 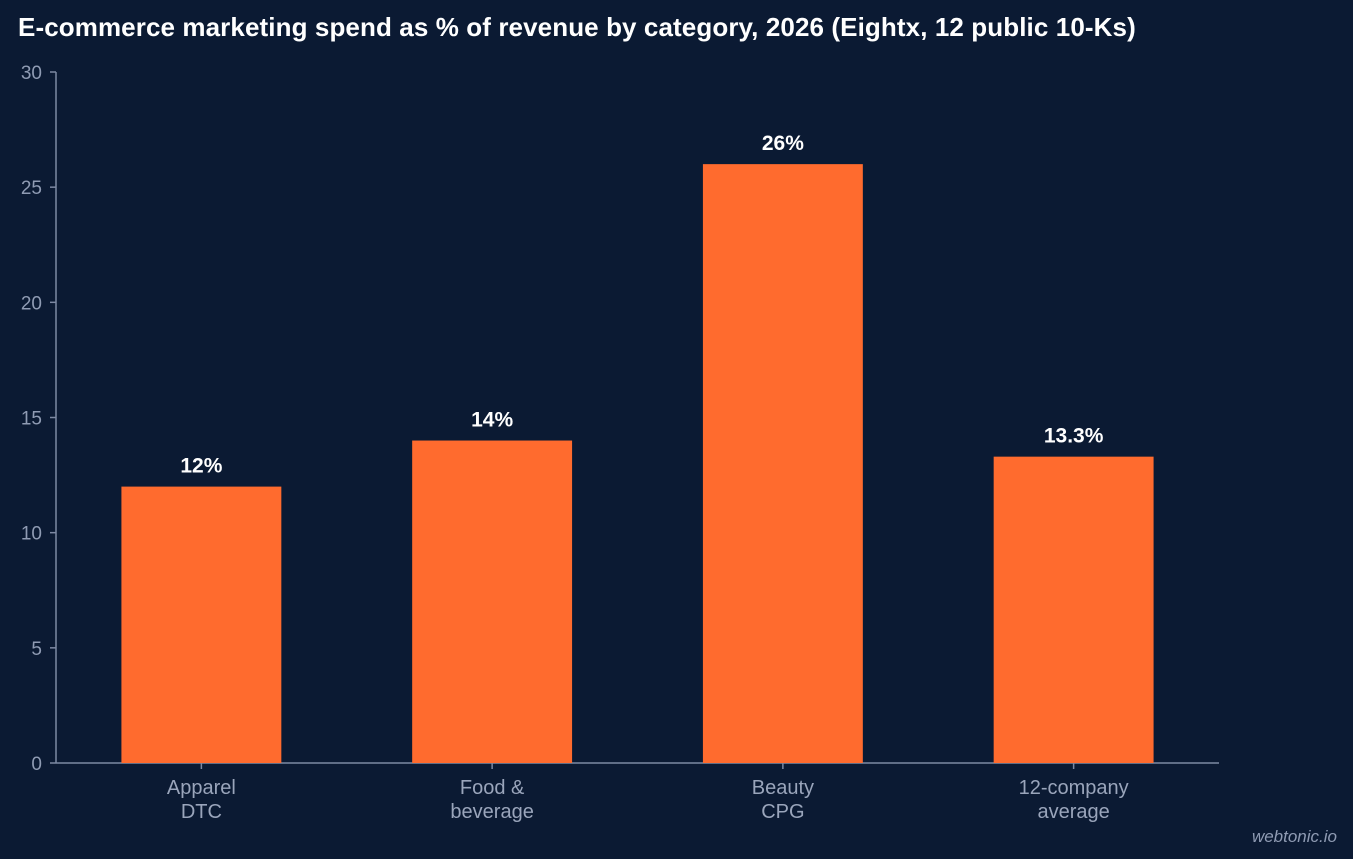 I want to click on y-tick-label: 20, so click(x=31, y=303).